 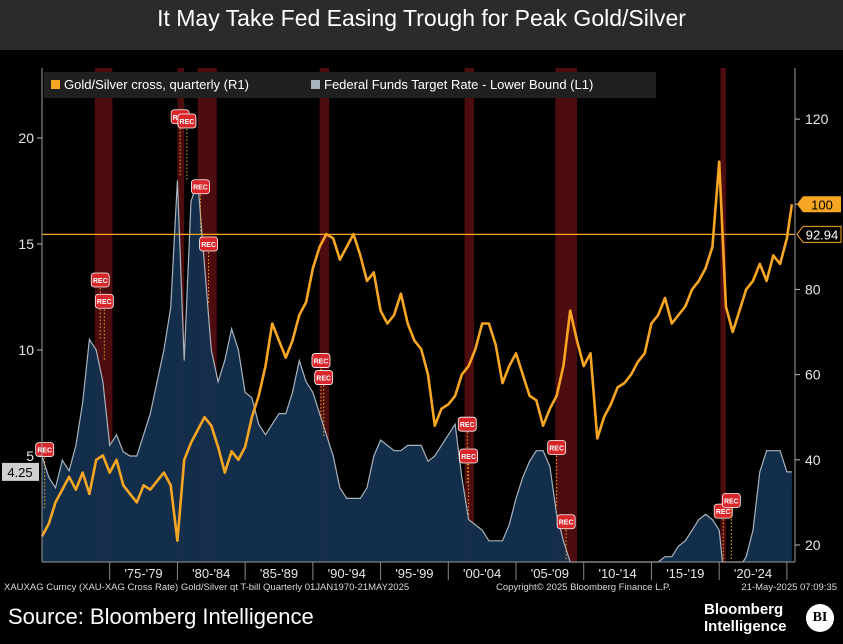 What do you see at coordinates (55, 84) in the screenshot?
I see `legend-swatch-gold` at bounding box center [55, 84].